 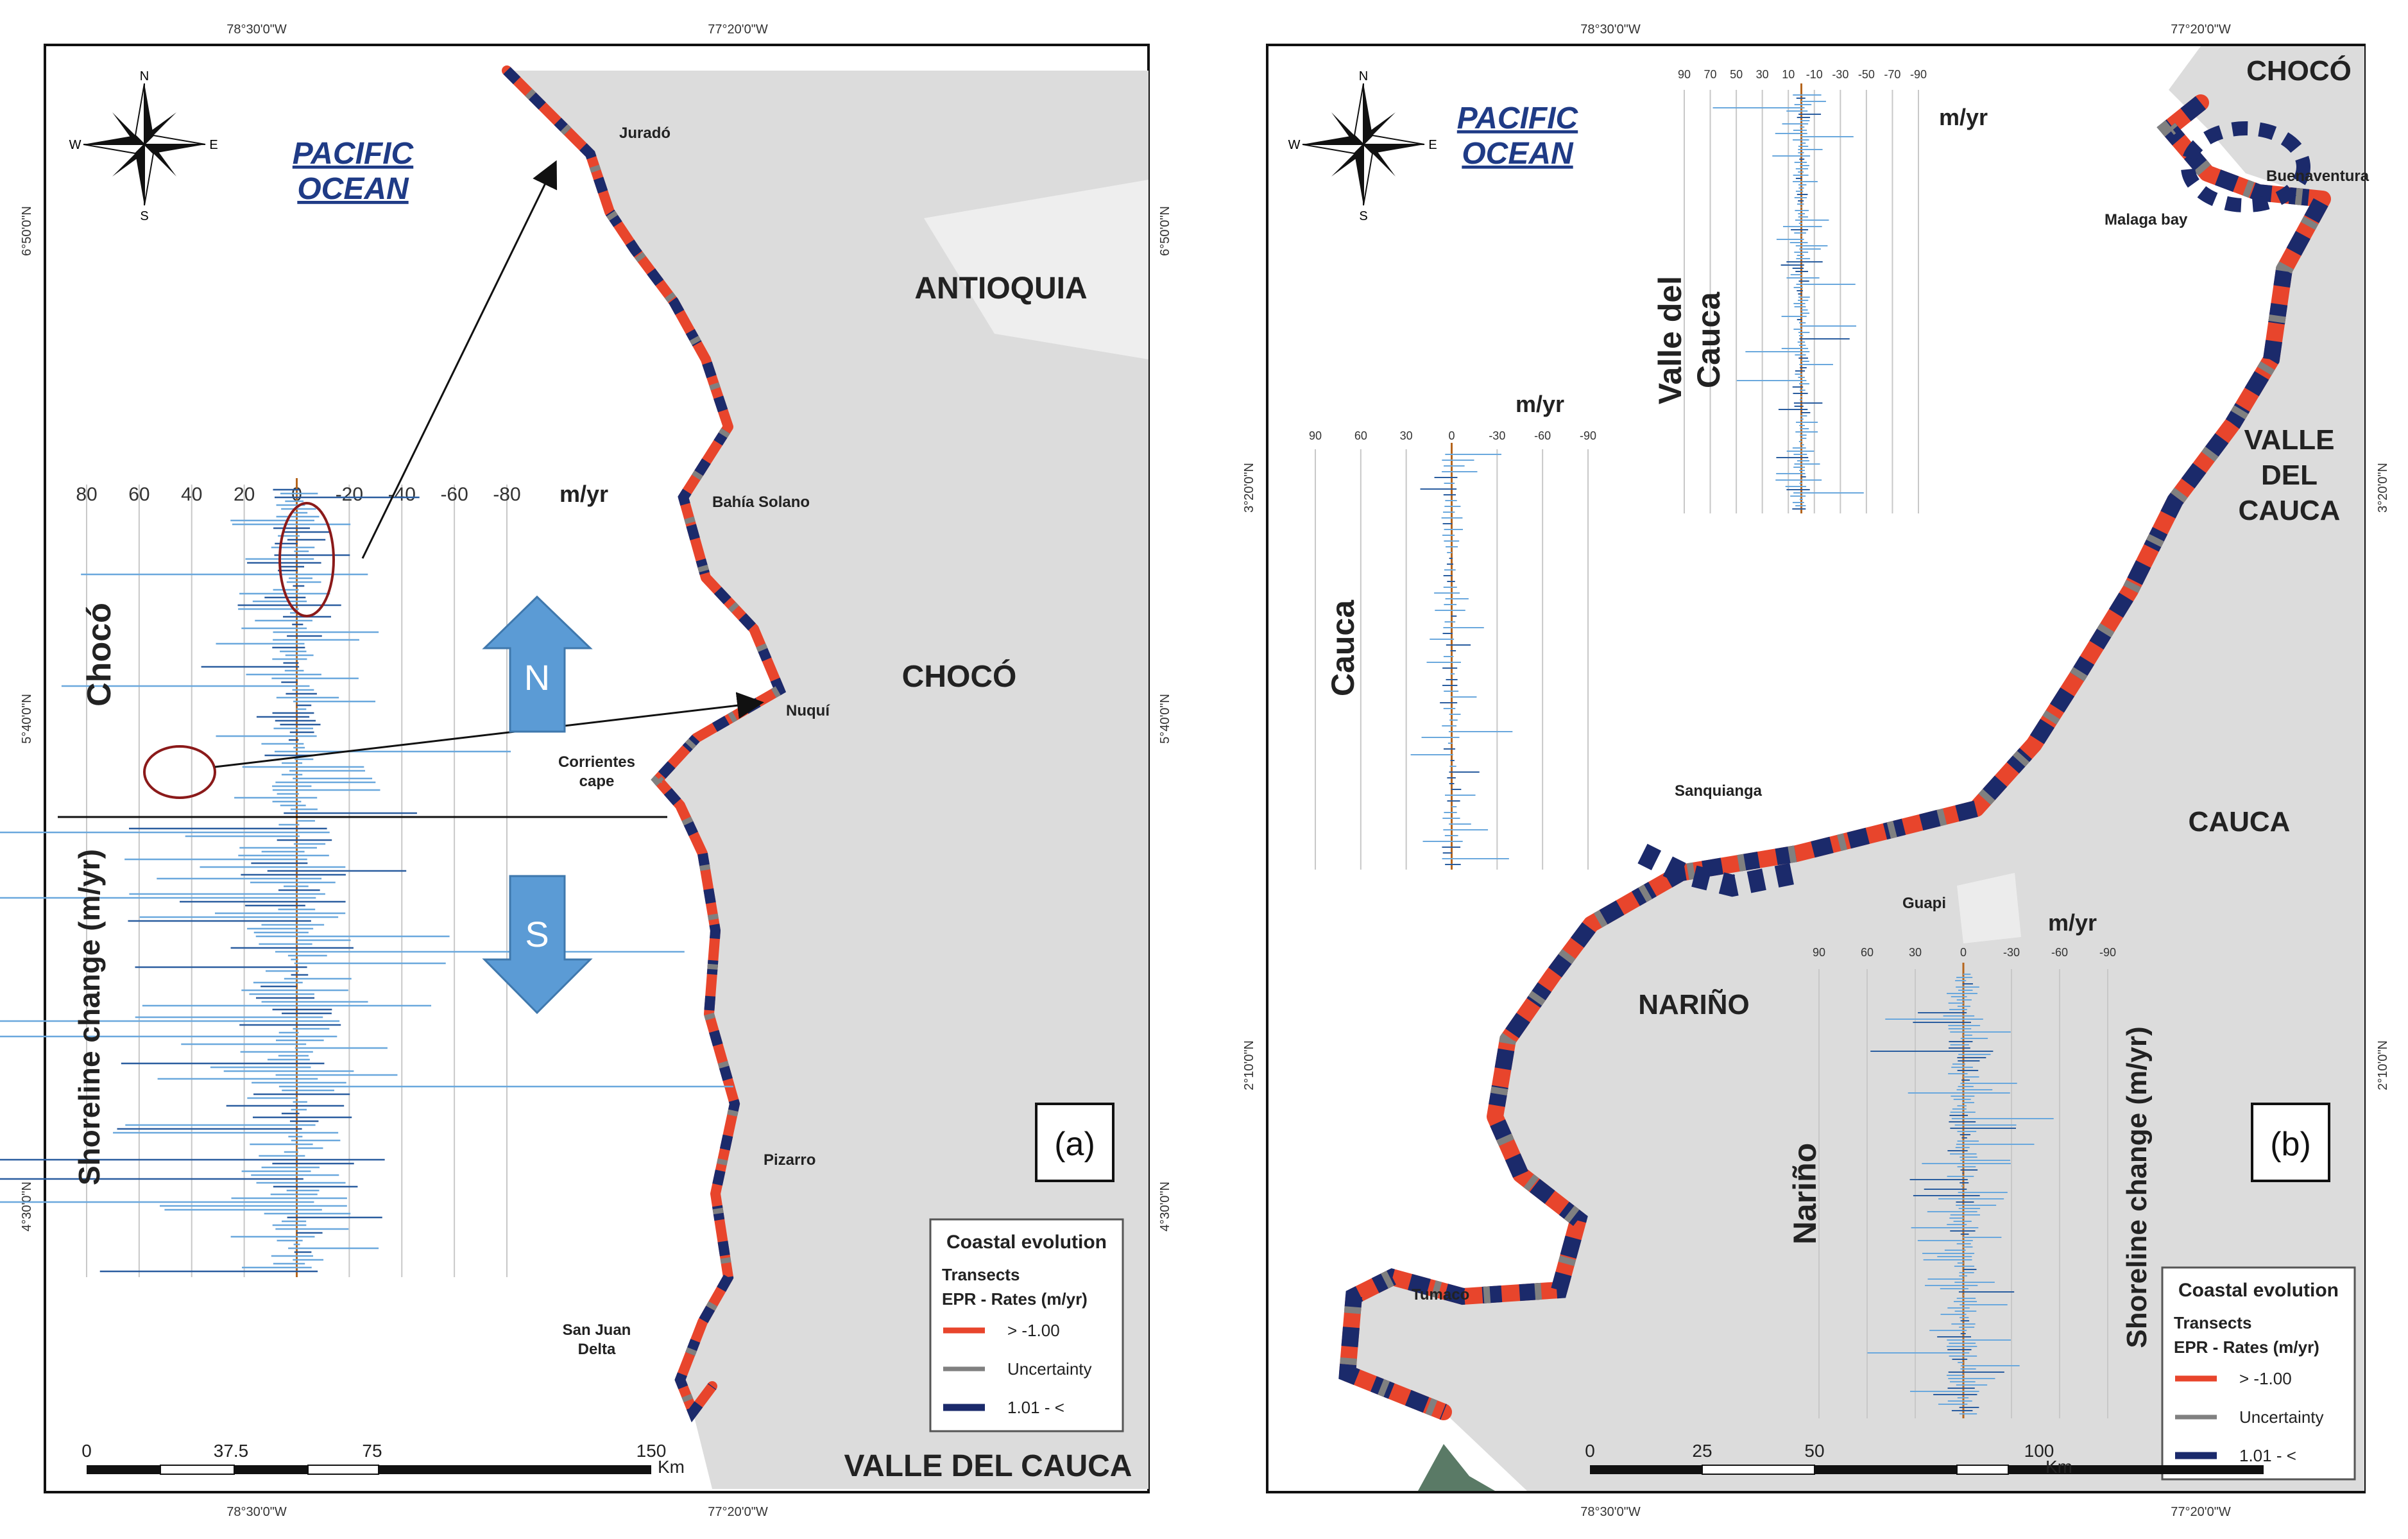 I want to click on panel-b-coord-top-2: 77°20'0"W, so click(x=2201, y=30).